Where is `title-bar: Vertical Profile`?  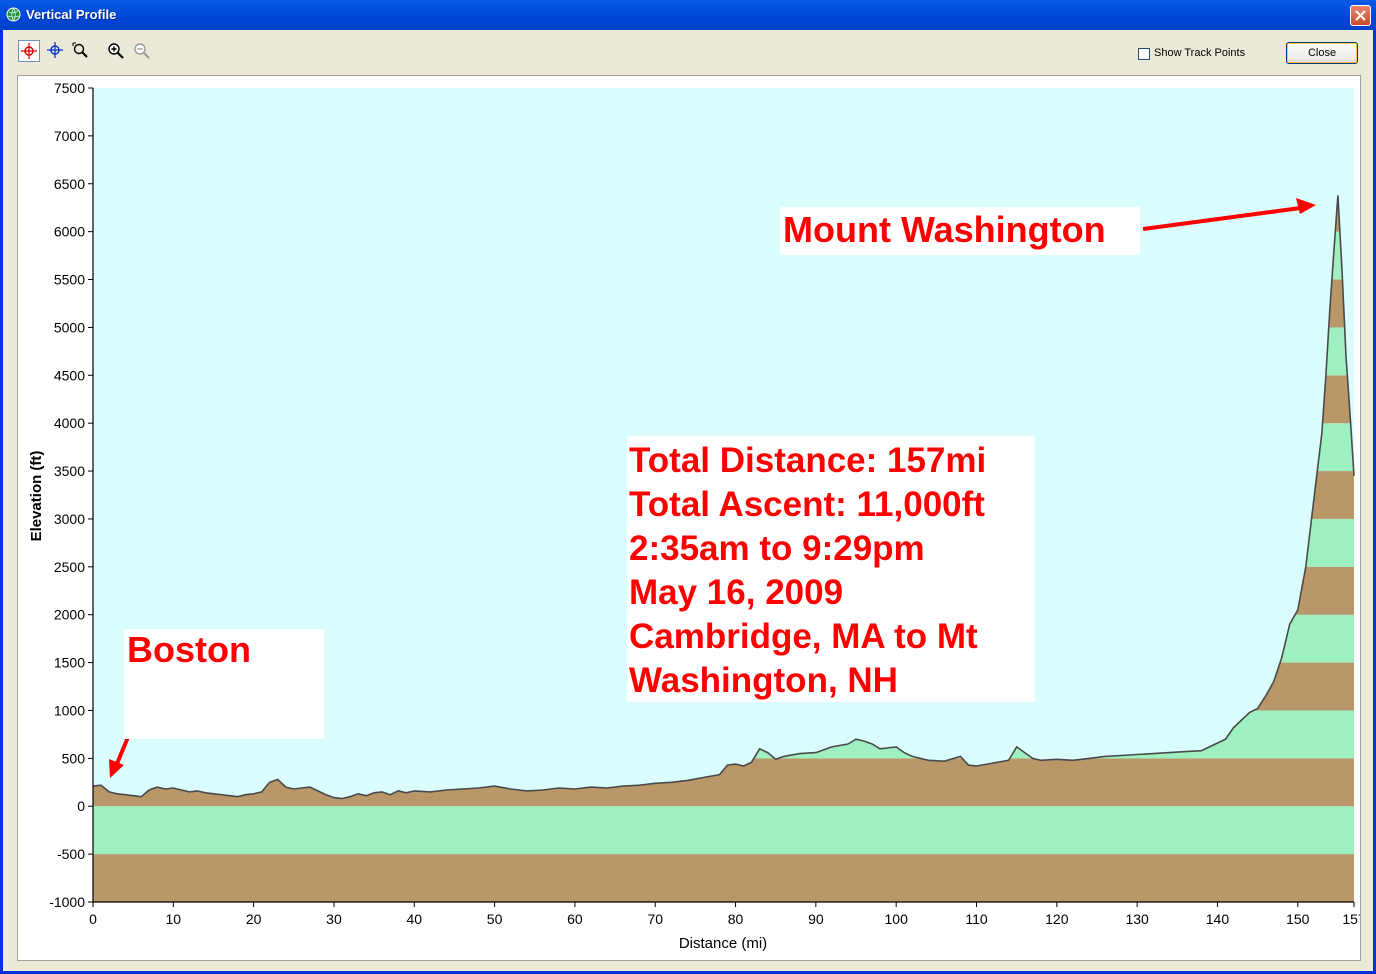 title-bar: Vertical Profile is located at coordinates (688, 15).